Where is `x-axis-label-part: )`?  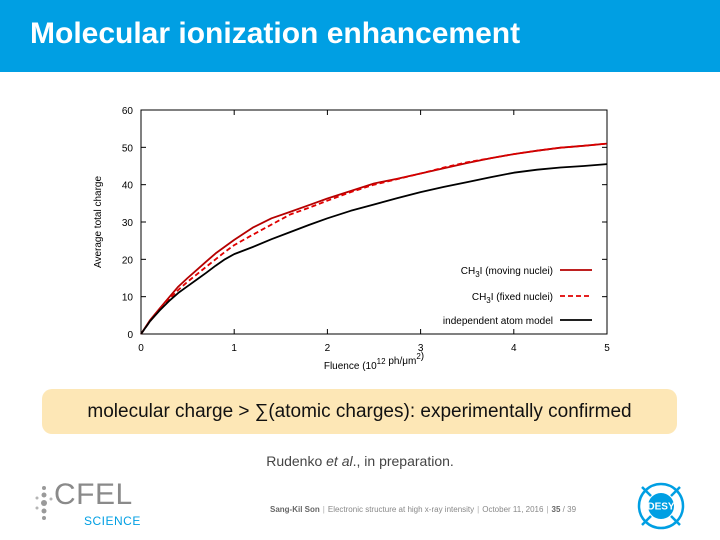
x-axis-label-part: ) is located at coordinates (422, 356).